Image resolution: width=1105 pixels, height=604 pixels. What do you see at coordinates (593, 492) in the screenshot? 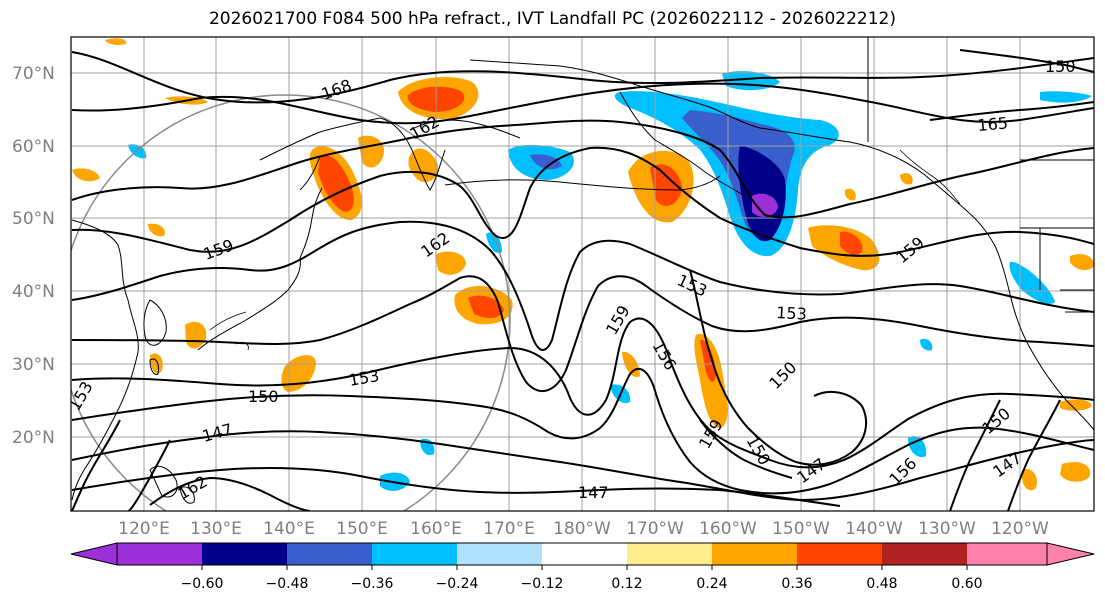
I see `contour-label: 147` at bounding box center [593, 492].